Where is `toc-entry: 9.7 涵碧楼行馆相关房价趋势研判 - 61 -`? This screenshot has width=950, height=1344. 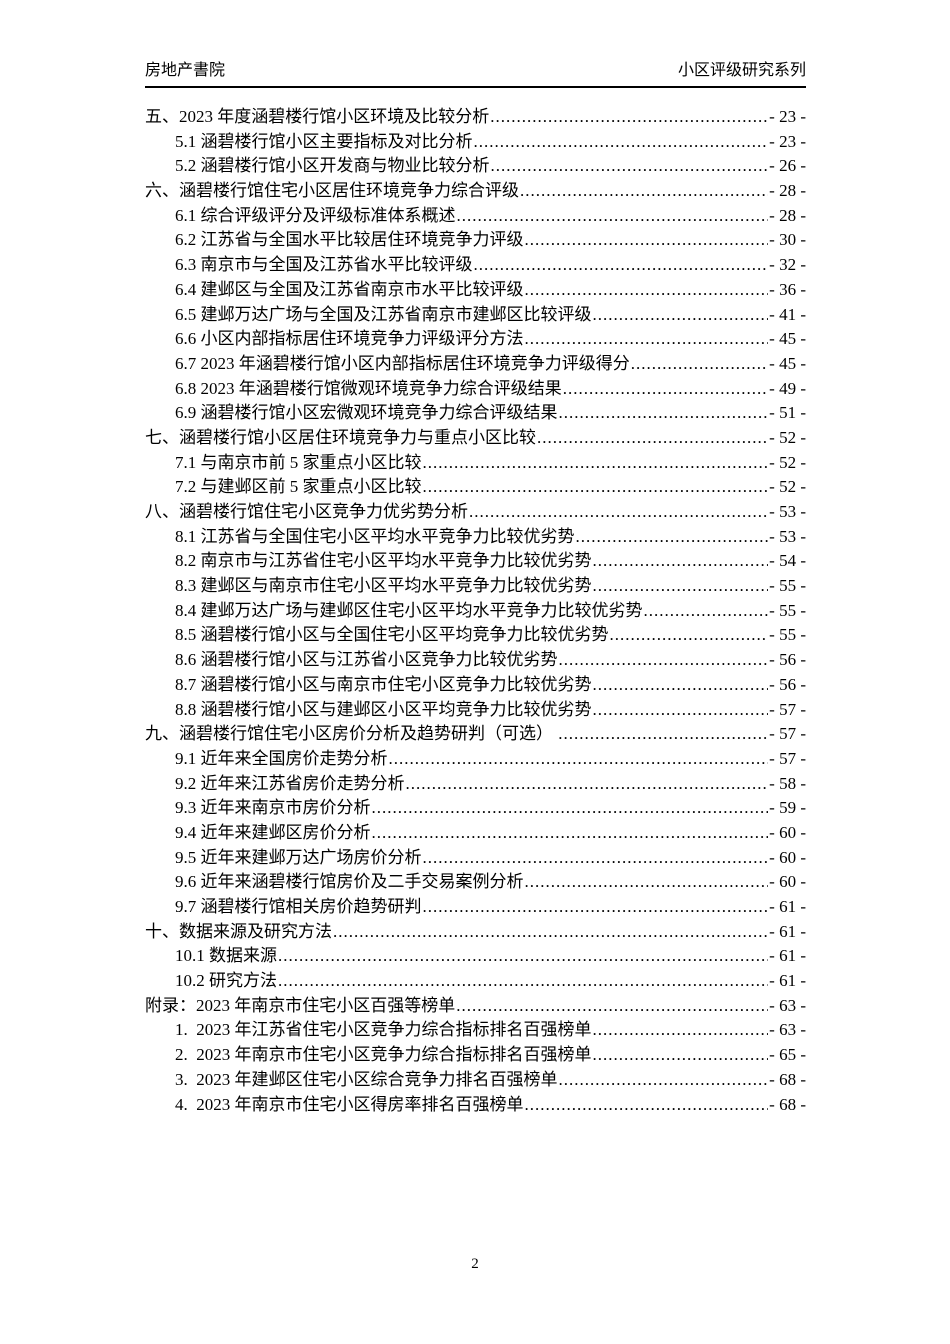 toc-entry: 9.7 涵碧楼行馆相关房价趋势研判 - 61 - is located at coordinates (475, 907).